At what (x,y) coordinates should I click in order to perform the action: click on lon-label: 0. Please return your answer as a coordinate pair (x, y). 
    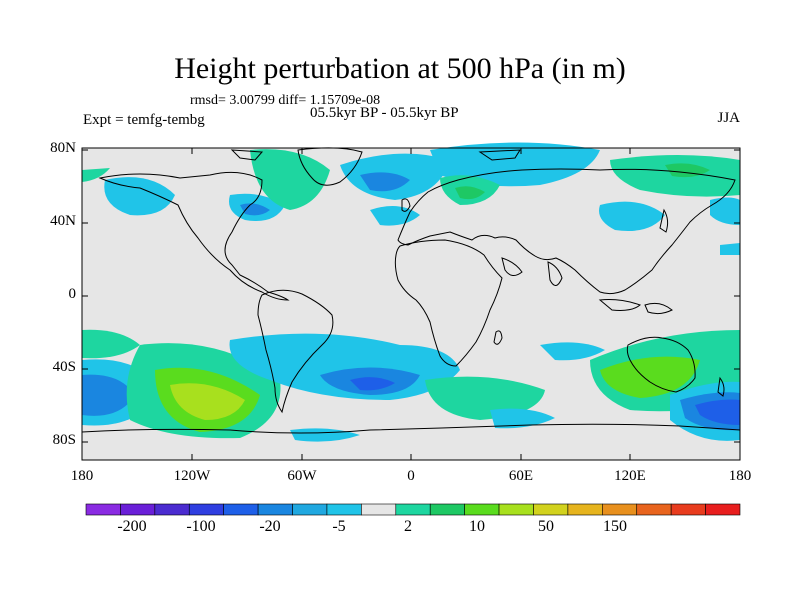
    Looking at the image, I should click on (411, 476).